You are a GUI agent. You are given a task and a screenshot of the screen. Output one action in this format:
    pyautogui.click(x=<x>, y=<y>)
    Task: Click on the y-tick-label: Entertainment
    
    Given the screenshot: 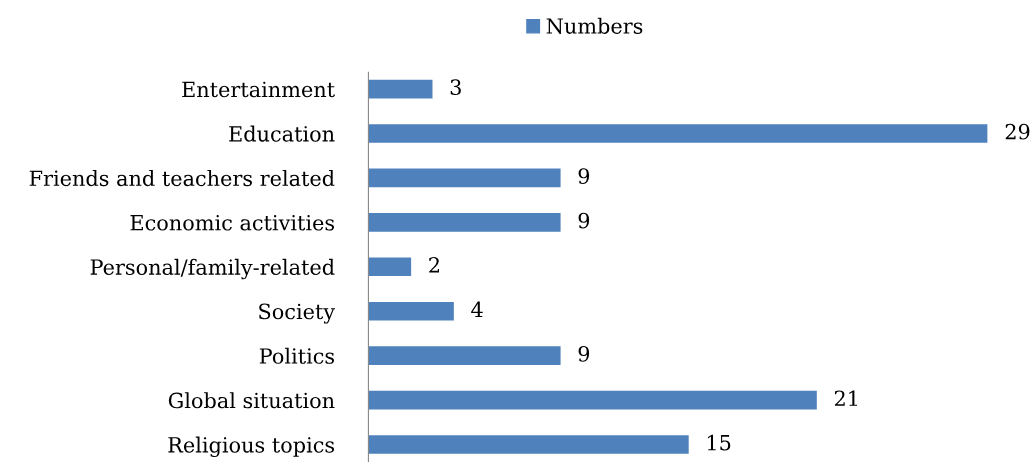 What is the action you would take?
    pyautogui.click(x=258, y=89)
    